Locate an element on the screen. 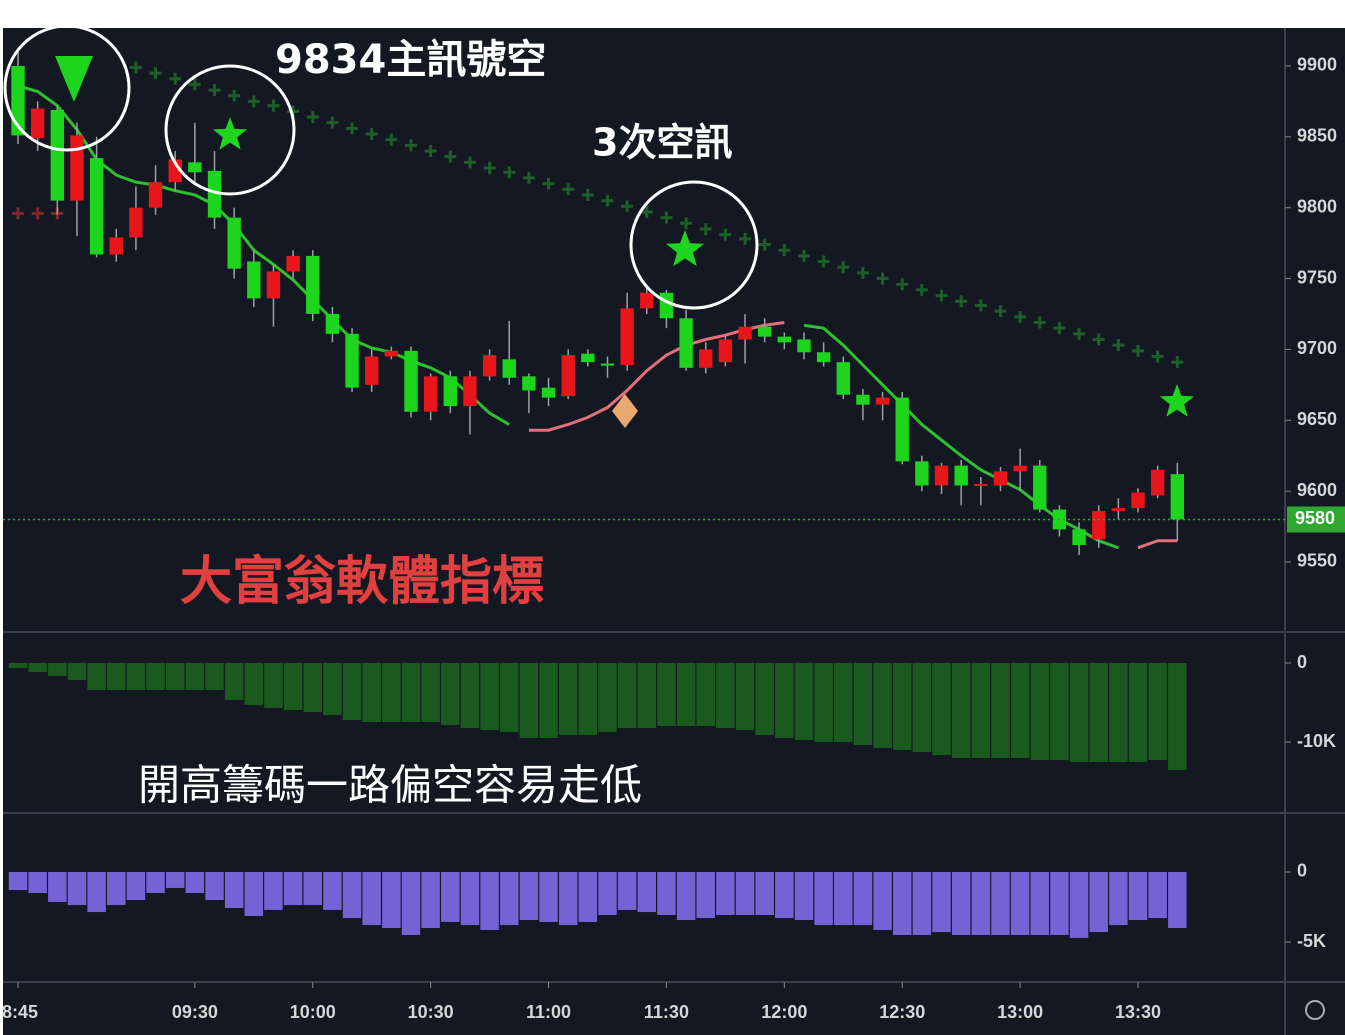 This screenshot has width=1345, height=1035. y-tick-label: 9700 is located at coordinates (1317, 348).